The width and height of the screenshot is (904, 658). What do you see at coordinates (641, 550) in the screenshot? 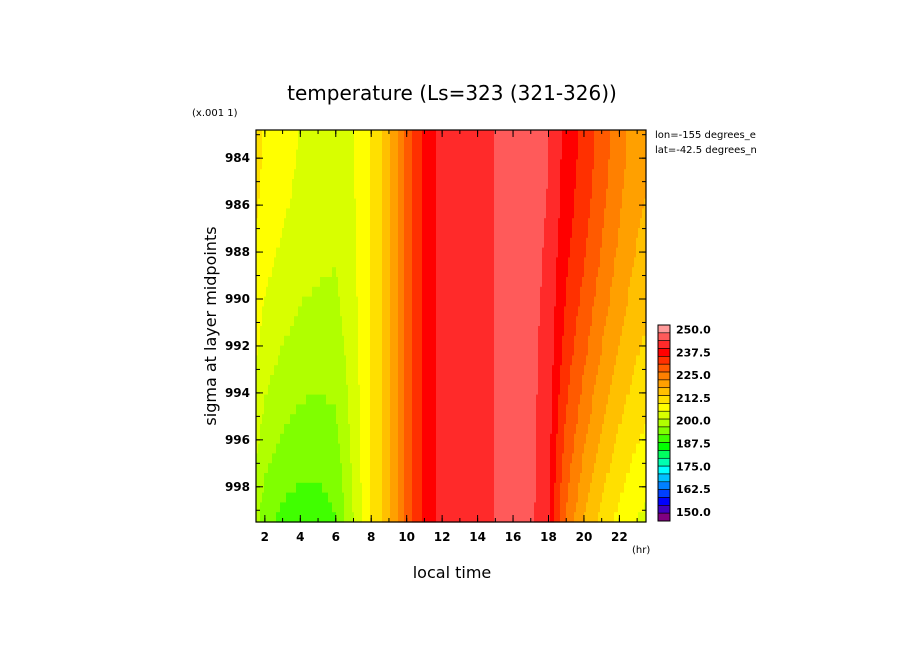
I see `x-unit-label: (hr)` at bounding box center [641, 550].